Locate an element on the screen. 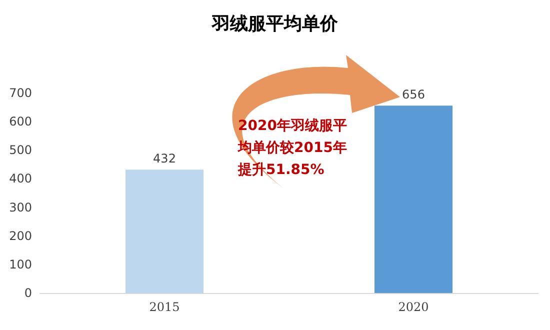 The width and height of the screenshot is (550, 330). x-tick-label: 2020 is located at coordinates (413, 307).